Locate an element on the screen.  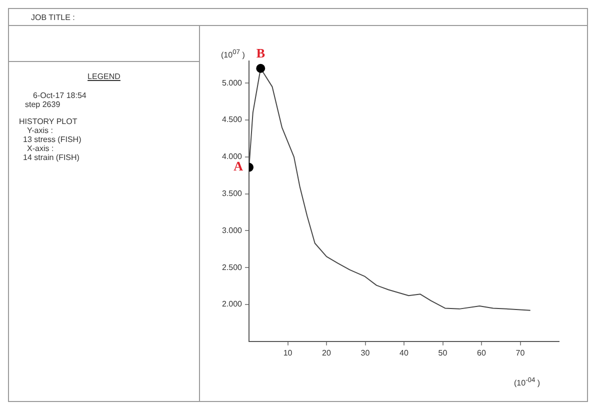
y-tick-label: 4.500 is located at coordinates (232, 119).